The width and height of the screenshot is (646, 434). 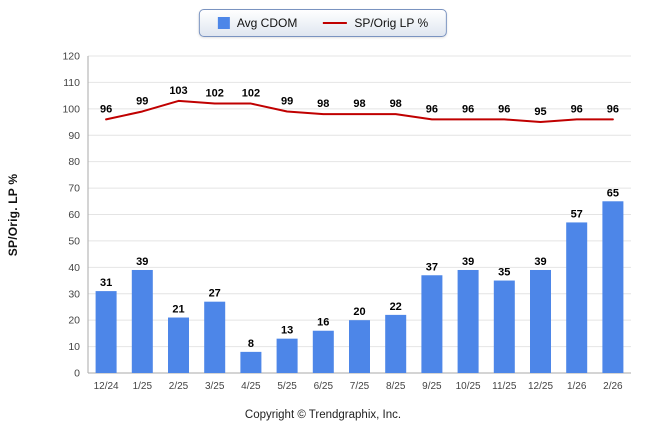 I want to click on legend-item-sp-orig-lp: SP/Orig LP %, so click(x=375, y=23).